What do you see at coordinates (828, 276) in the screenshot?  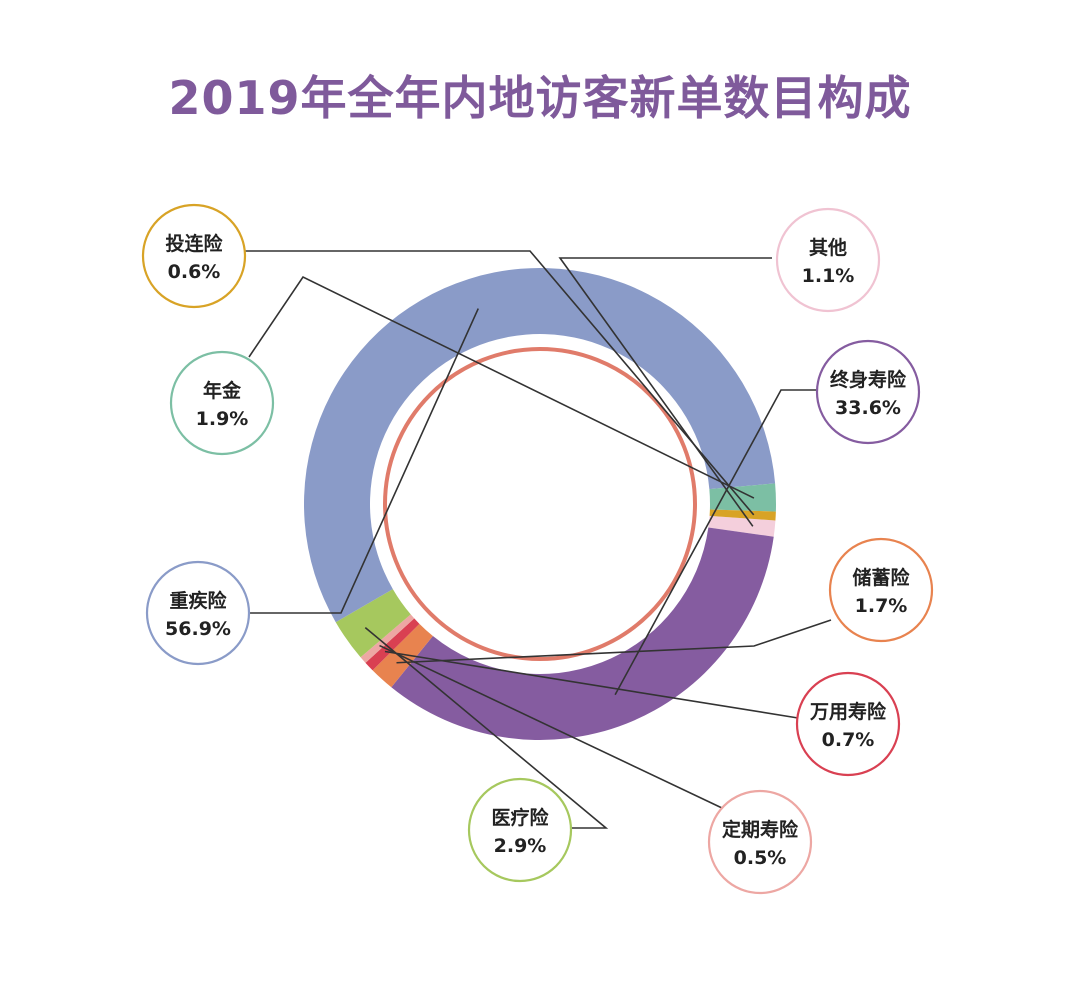 I see `slice-value-label: 1.1%` at bounding box center [828, 276].